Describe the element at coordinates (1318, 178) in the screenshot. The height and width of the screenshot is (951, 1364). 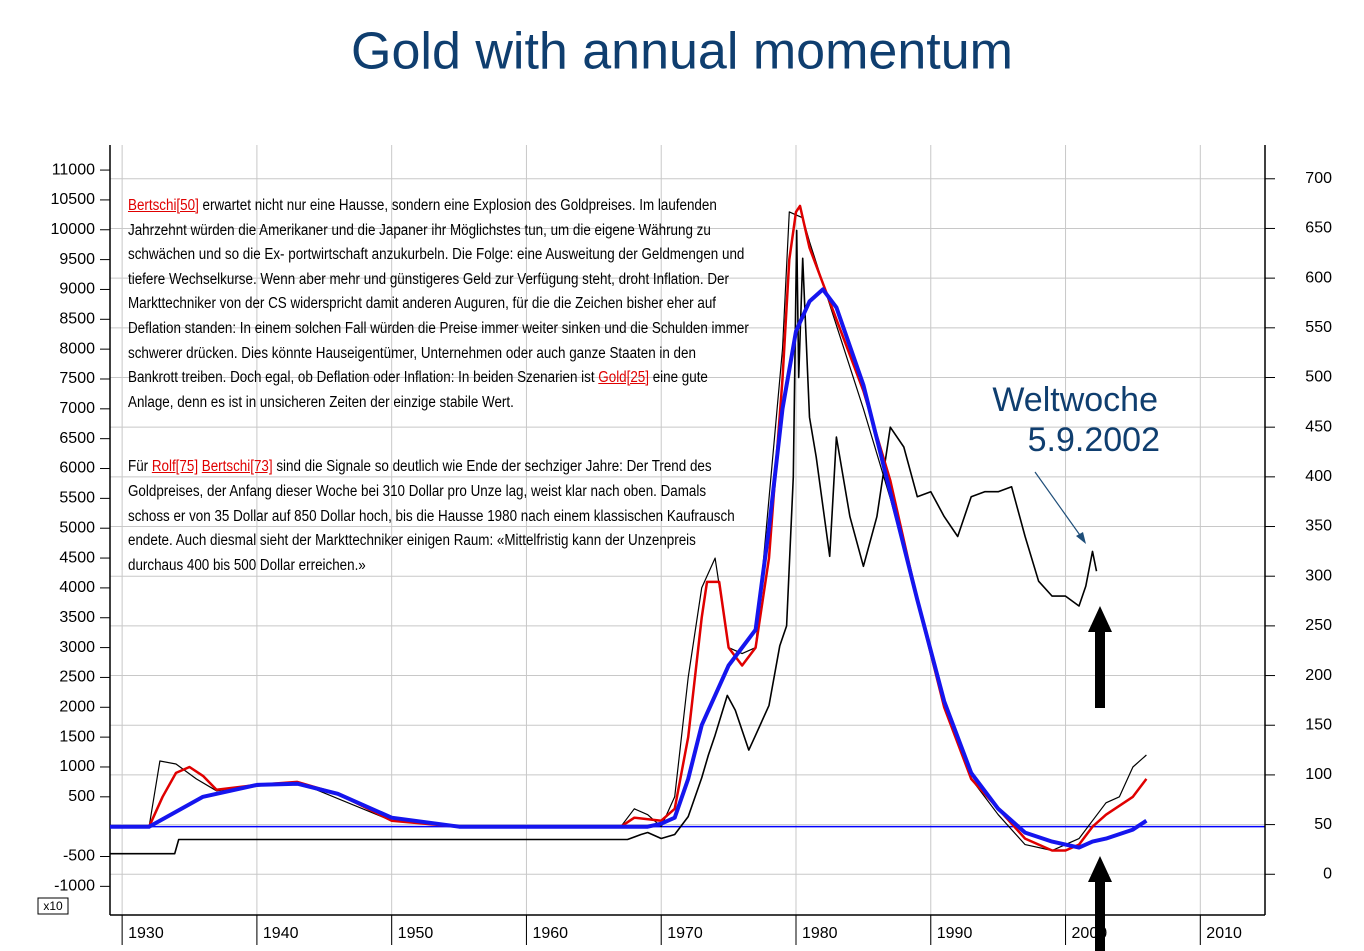
I see `y2-tick-label: 700` at that location.